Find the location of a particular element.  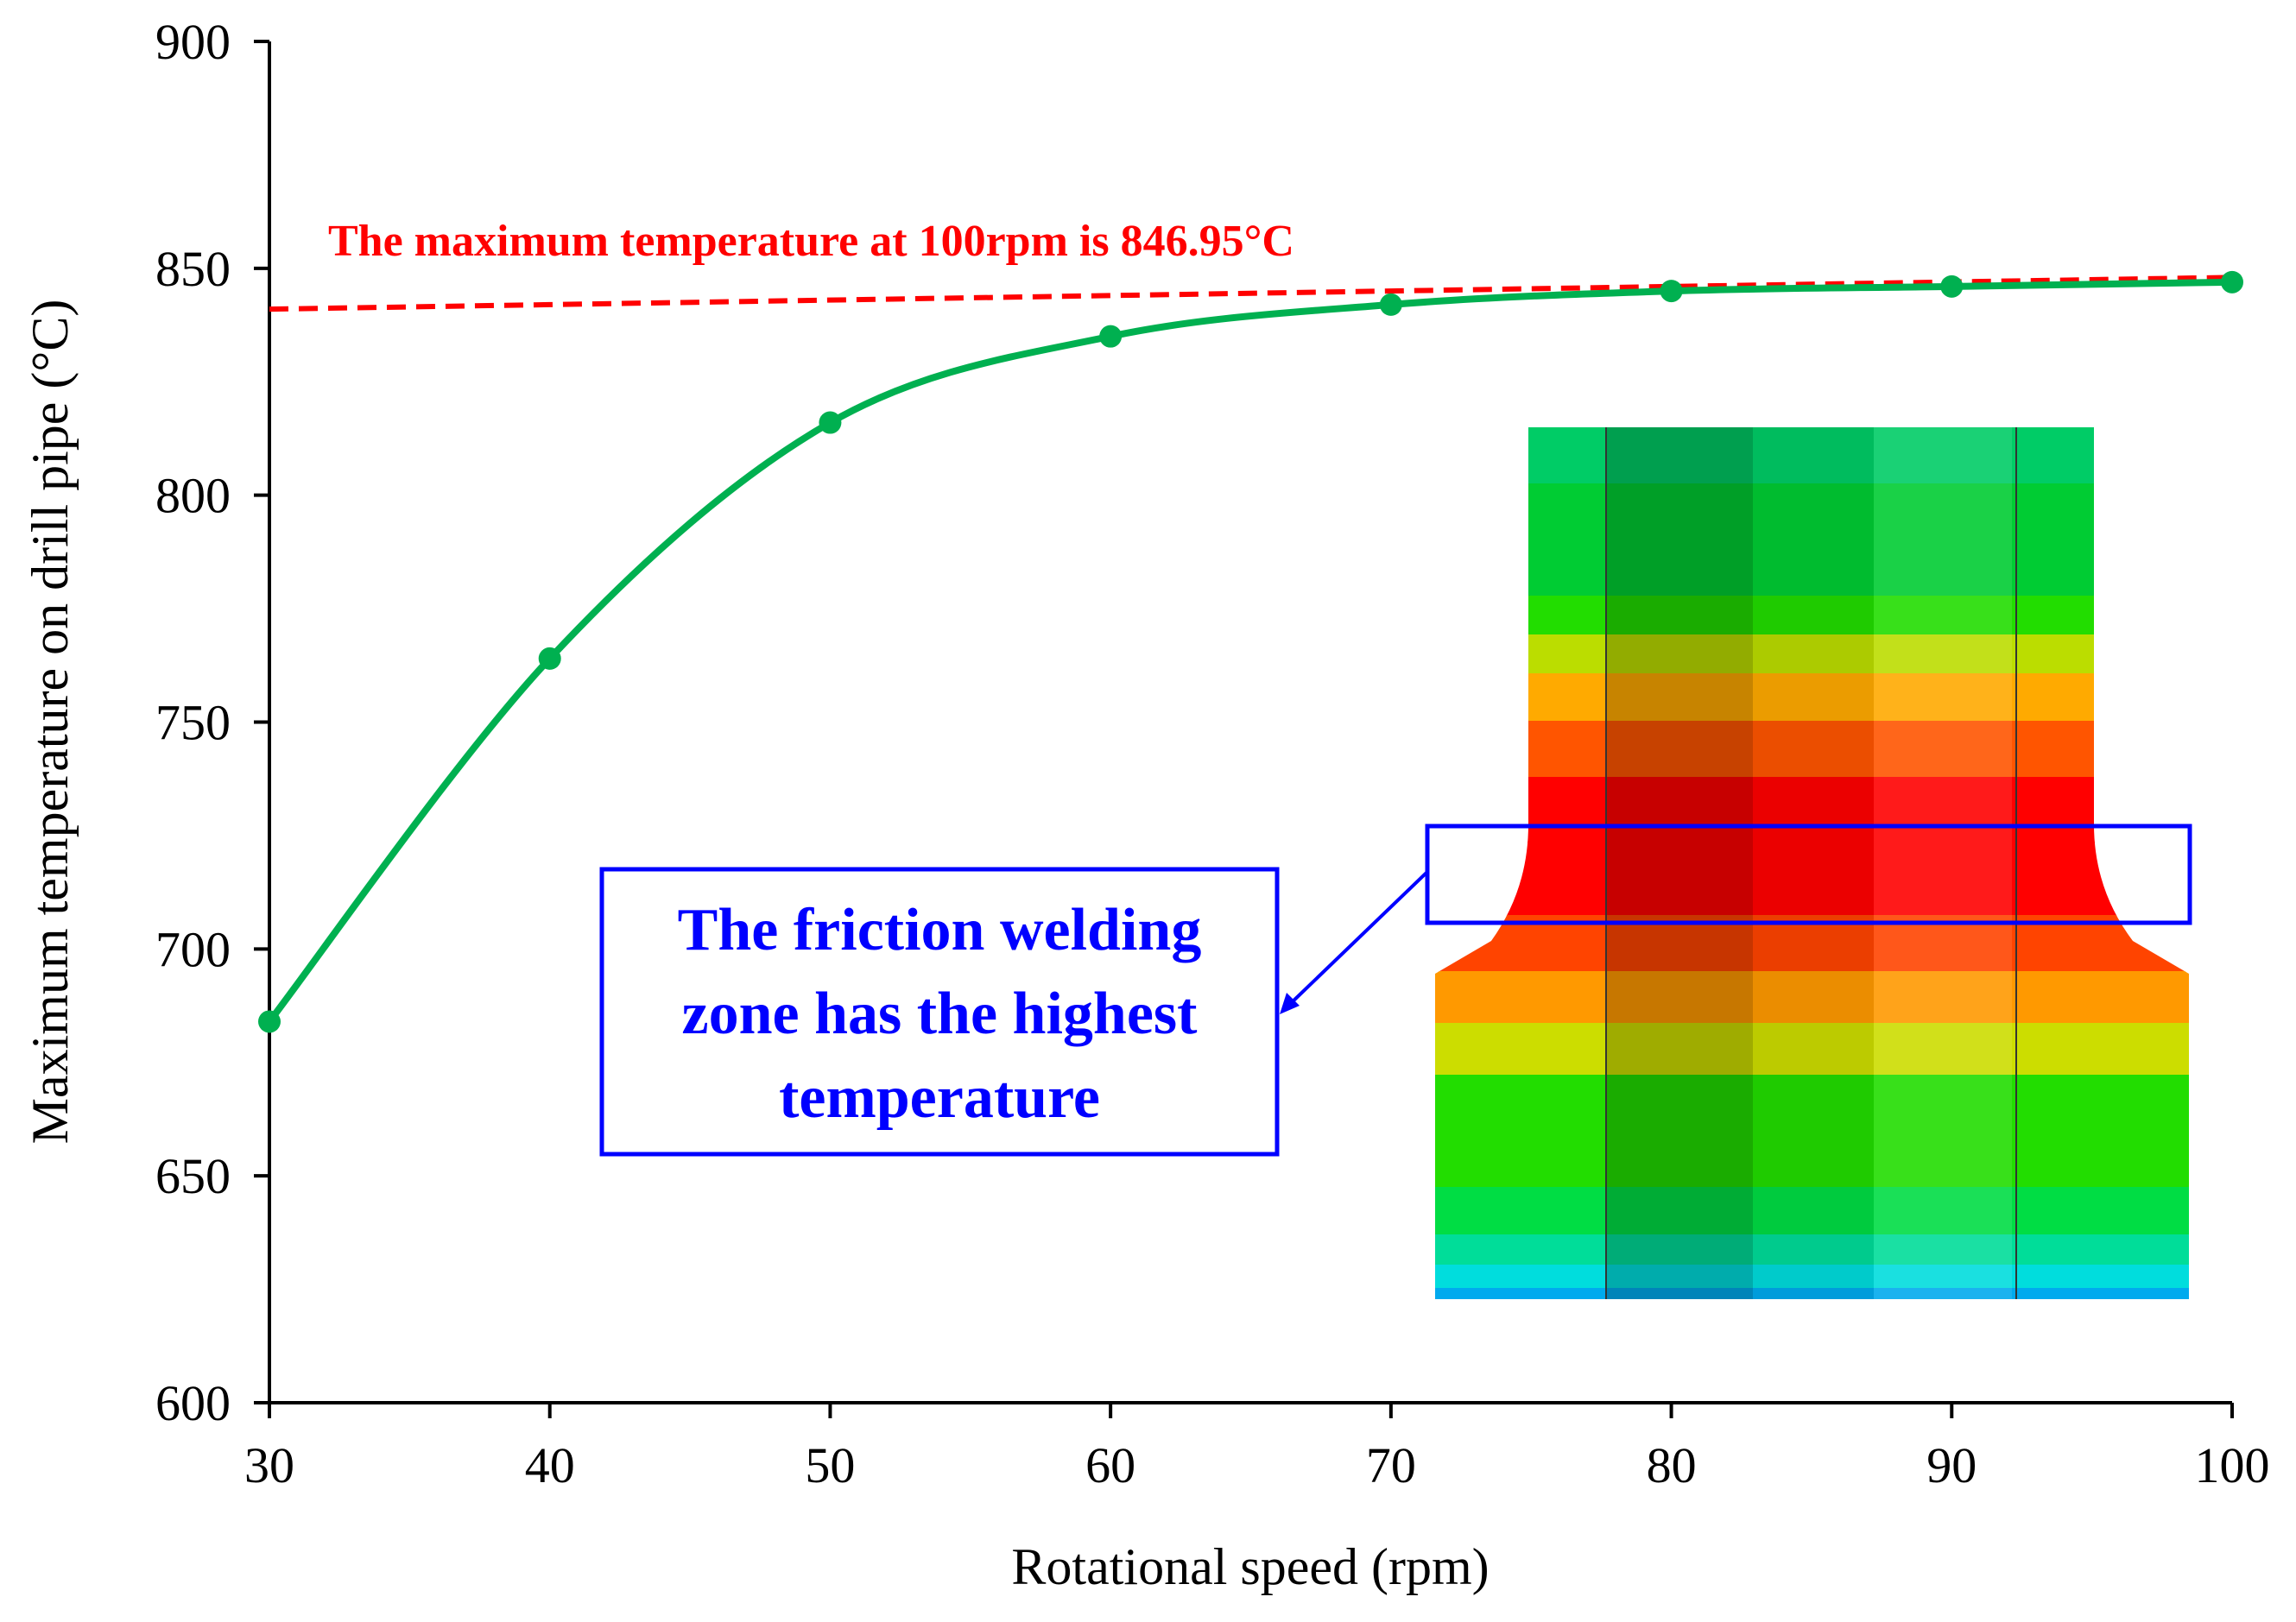

y-tick-label: 900 is located at coordinates (193, 42).